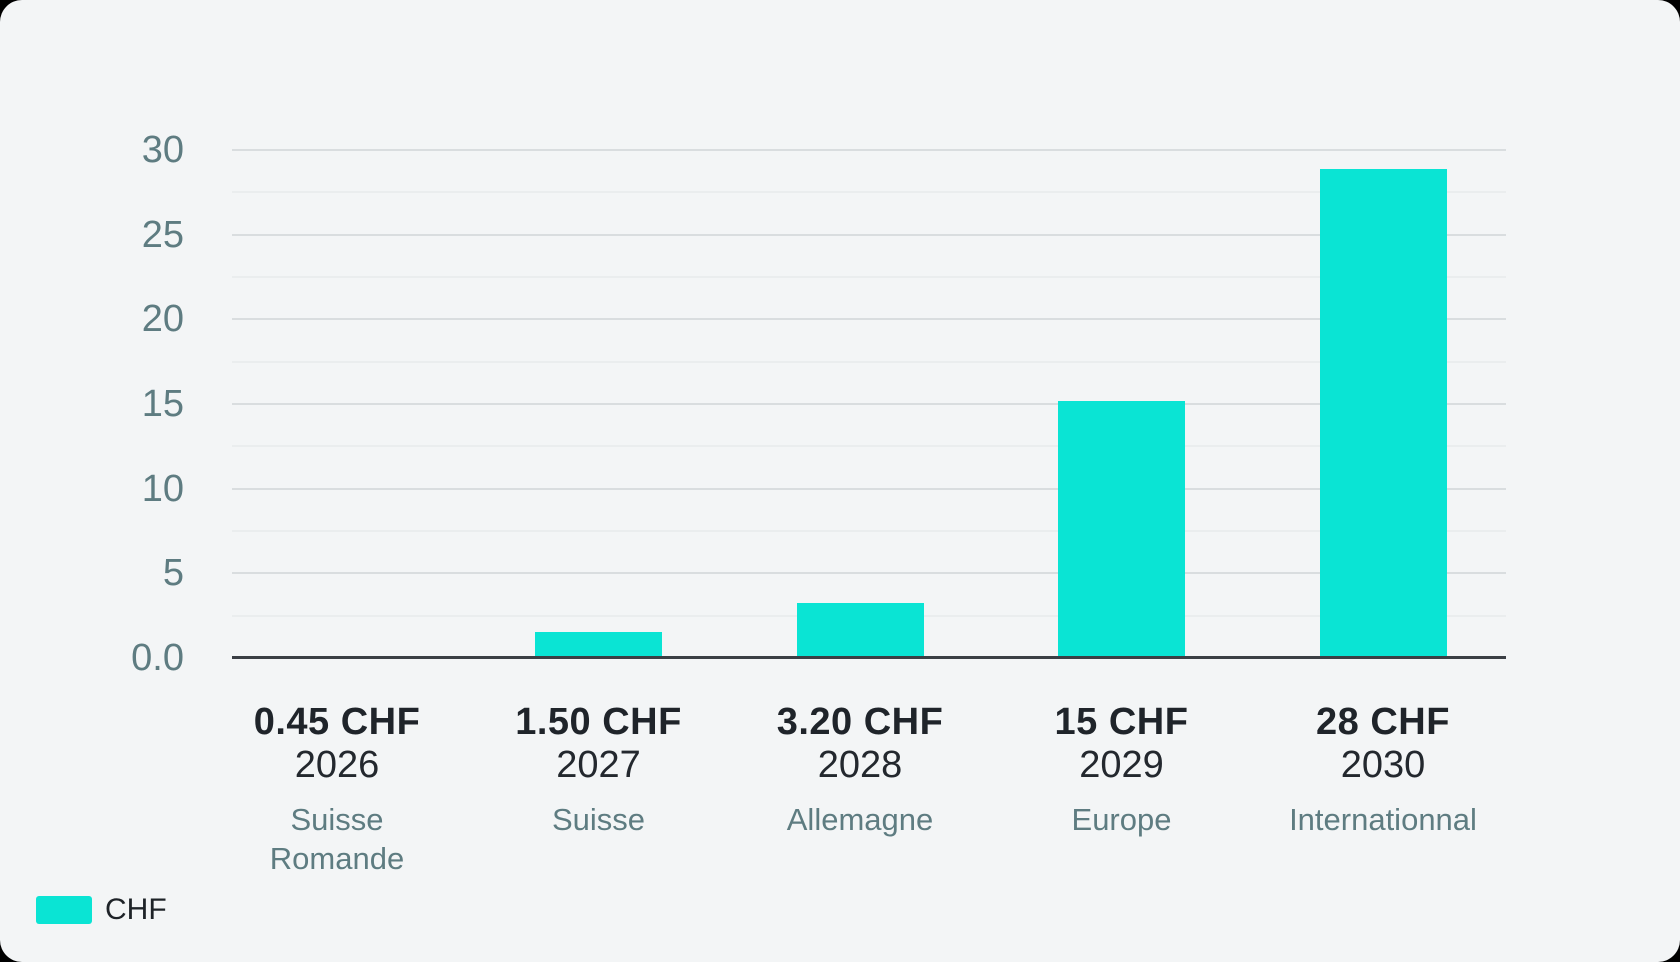 This screenshot has height=962, width=1680. I want to click on bar-2028, so click(860, 630).